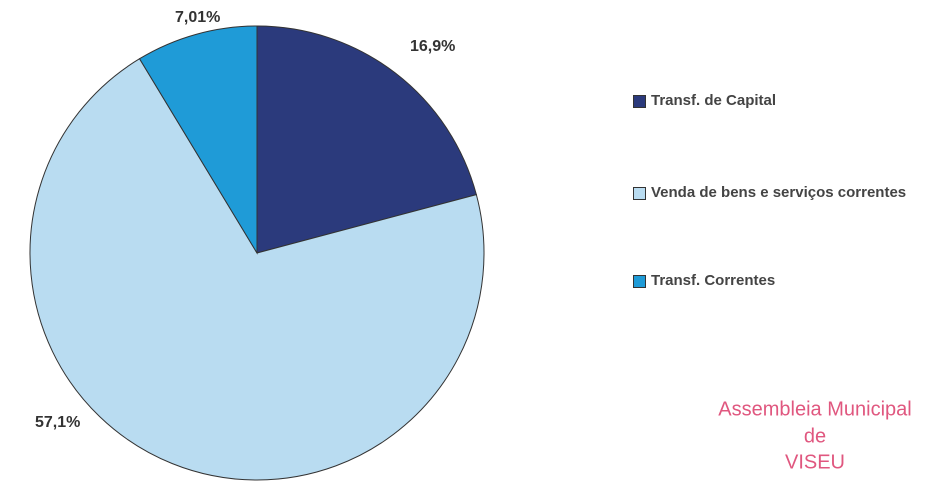  Describe the element at coordinates (713, 280) in the screenshot. I see `legend-label: Transf. Correntes` at that location.